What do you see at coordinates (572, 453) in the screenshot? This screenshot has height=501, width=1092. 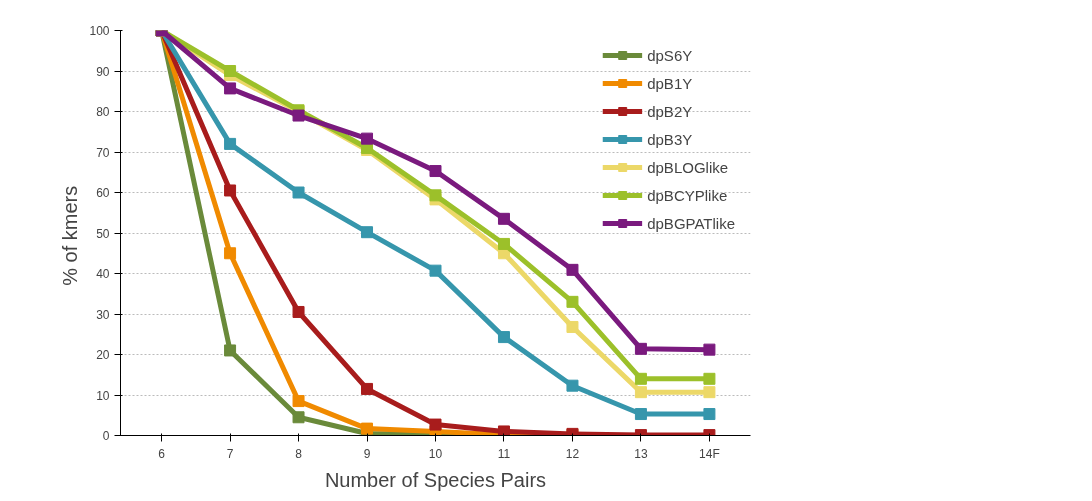 I see `x-tick-label: 12` at bounding box center [572, 453].